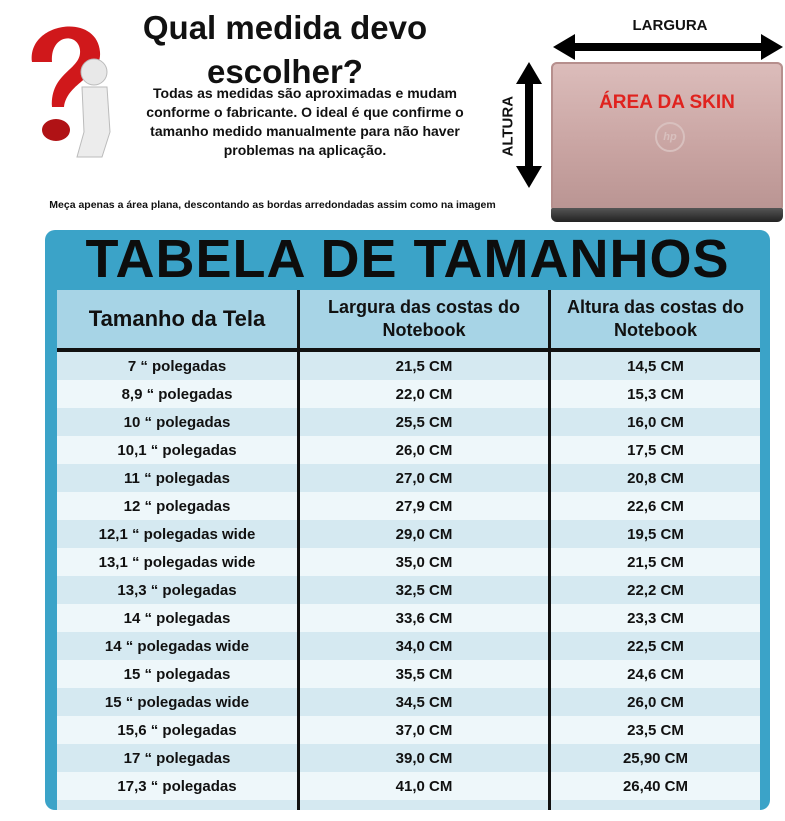 Image resolution: width=785 pixels, height=821 pixels. Describe the element at coordinates (670, 25) in the screenshot. I see `width-label: LARGURA` at that location.